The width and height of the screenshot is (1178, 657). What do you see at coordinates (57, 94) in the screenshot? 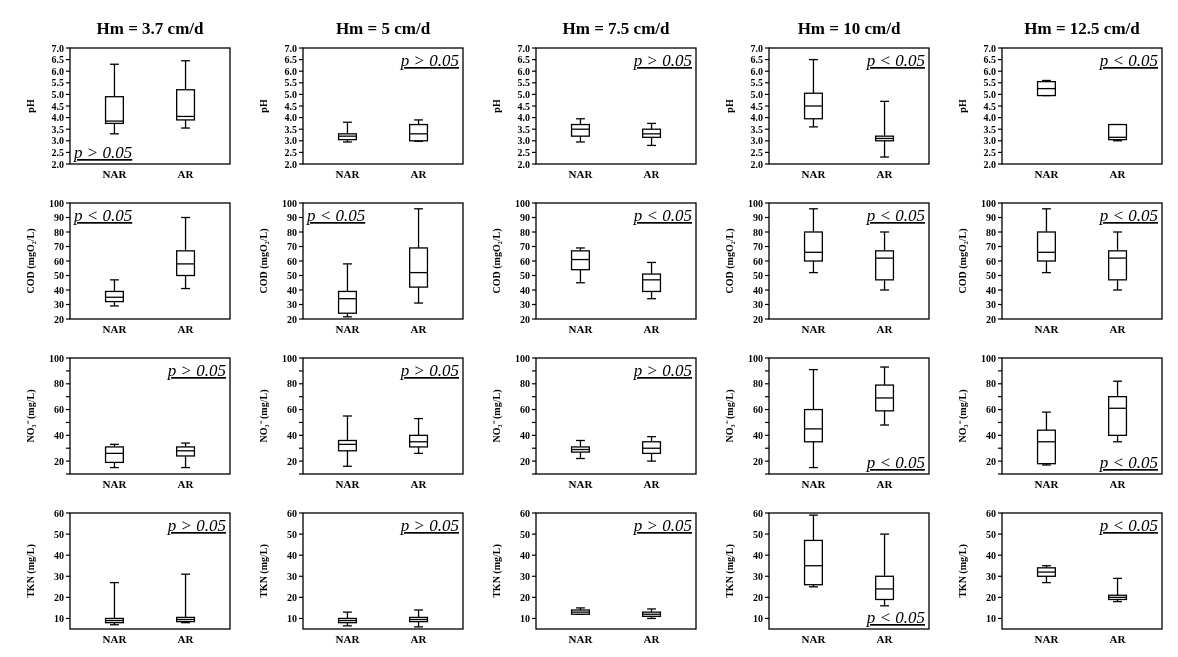
I see `y-tick-label: 5.0` at bounding box center [57, 94].